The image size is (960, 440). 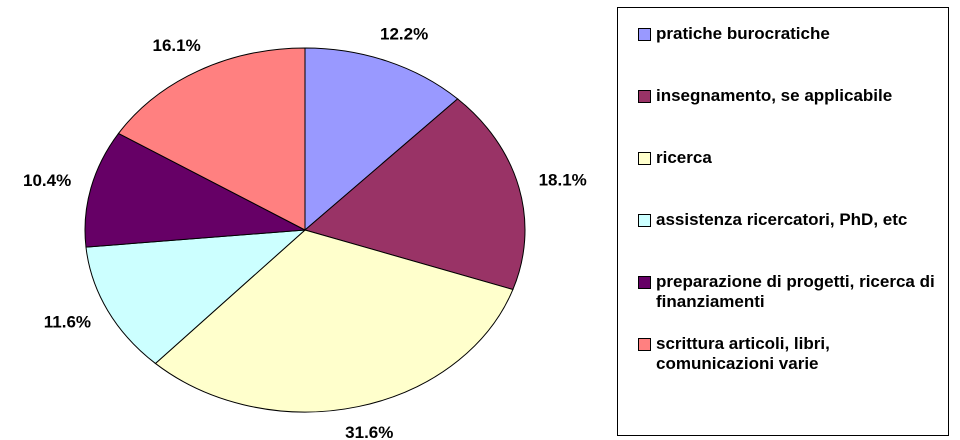 What do you see at coordinates (684, 157) in the screenshot?
I see `legend-label: ricerca` at bounding box center [684, 157].